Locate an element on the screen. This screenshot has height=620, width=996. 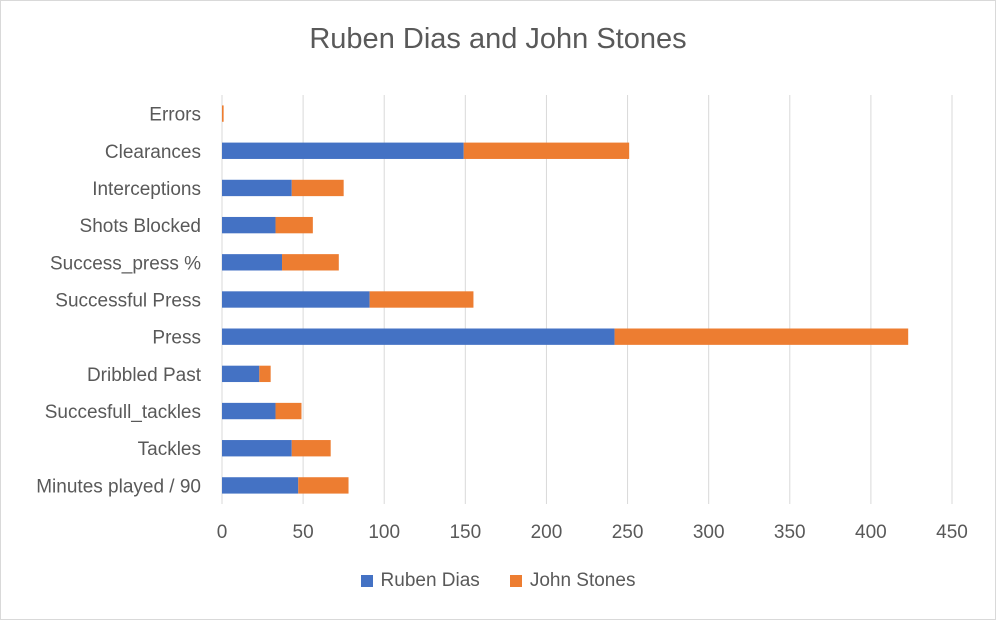
y-category-label: Minutes played / 90 is located at coordinates (118, 486).